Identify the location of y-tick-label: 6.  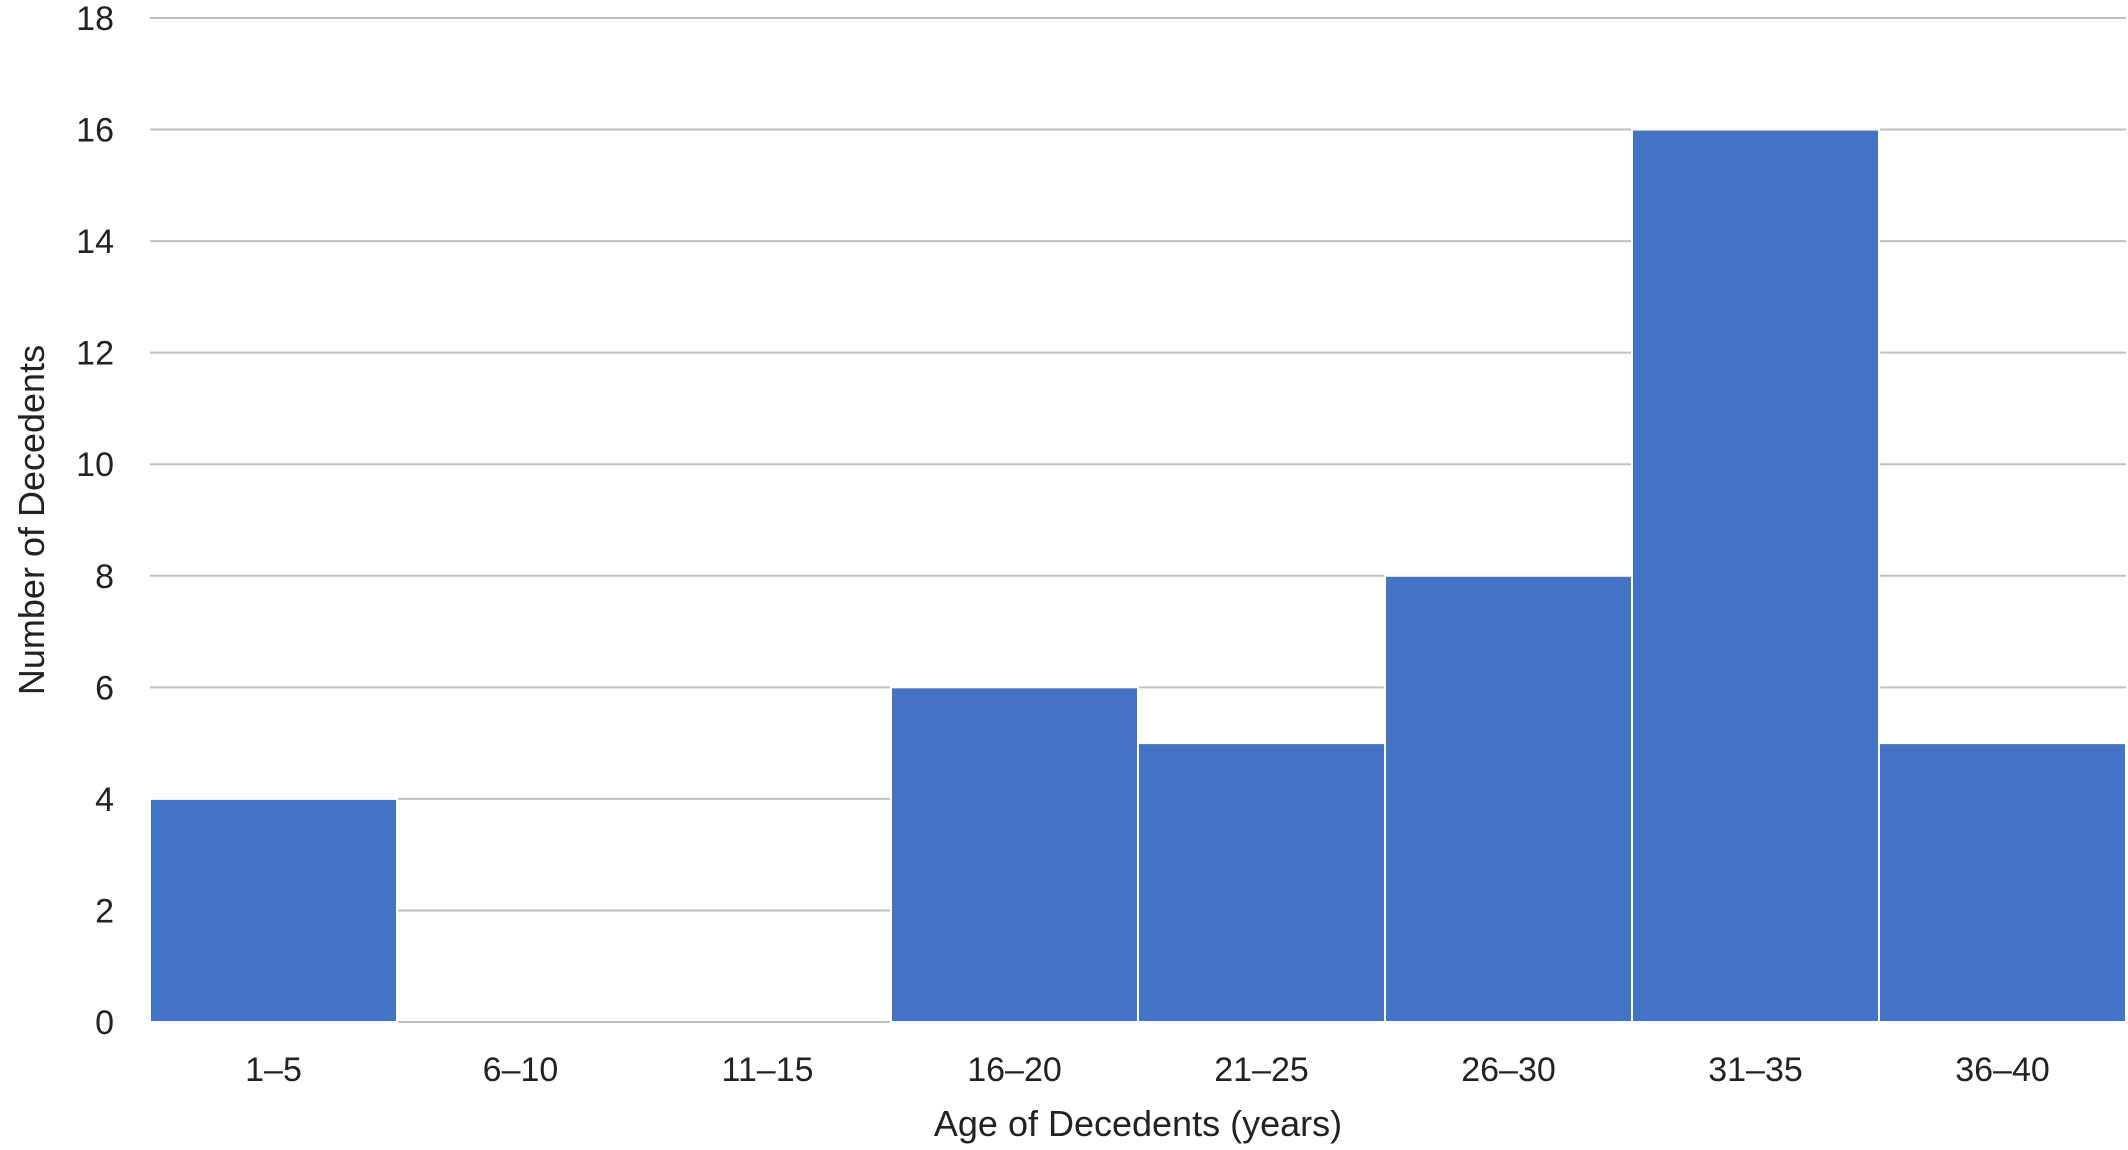
(104, 688).